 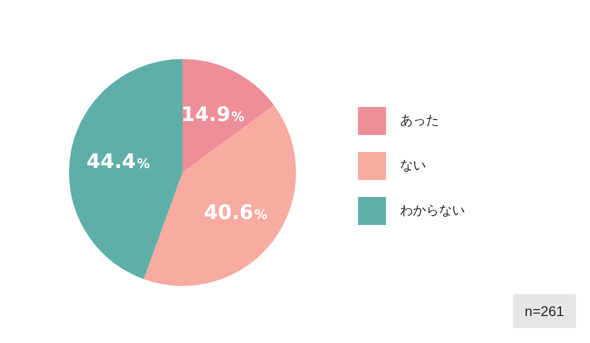 What do you see at coordinates (212, 114) in the screenshot?
I see `data-label: 14.9%` at bounding box center [212, 114].